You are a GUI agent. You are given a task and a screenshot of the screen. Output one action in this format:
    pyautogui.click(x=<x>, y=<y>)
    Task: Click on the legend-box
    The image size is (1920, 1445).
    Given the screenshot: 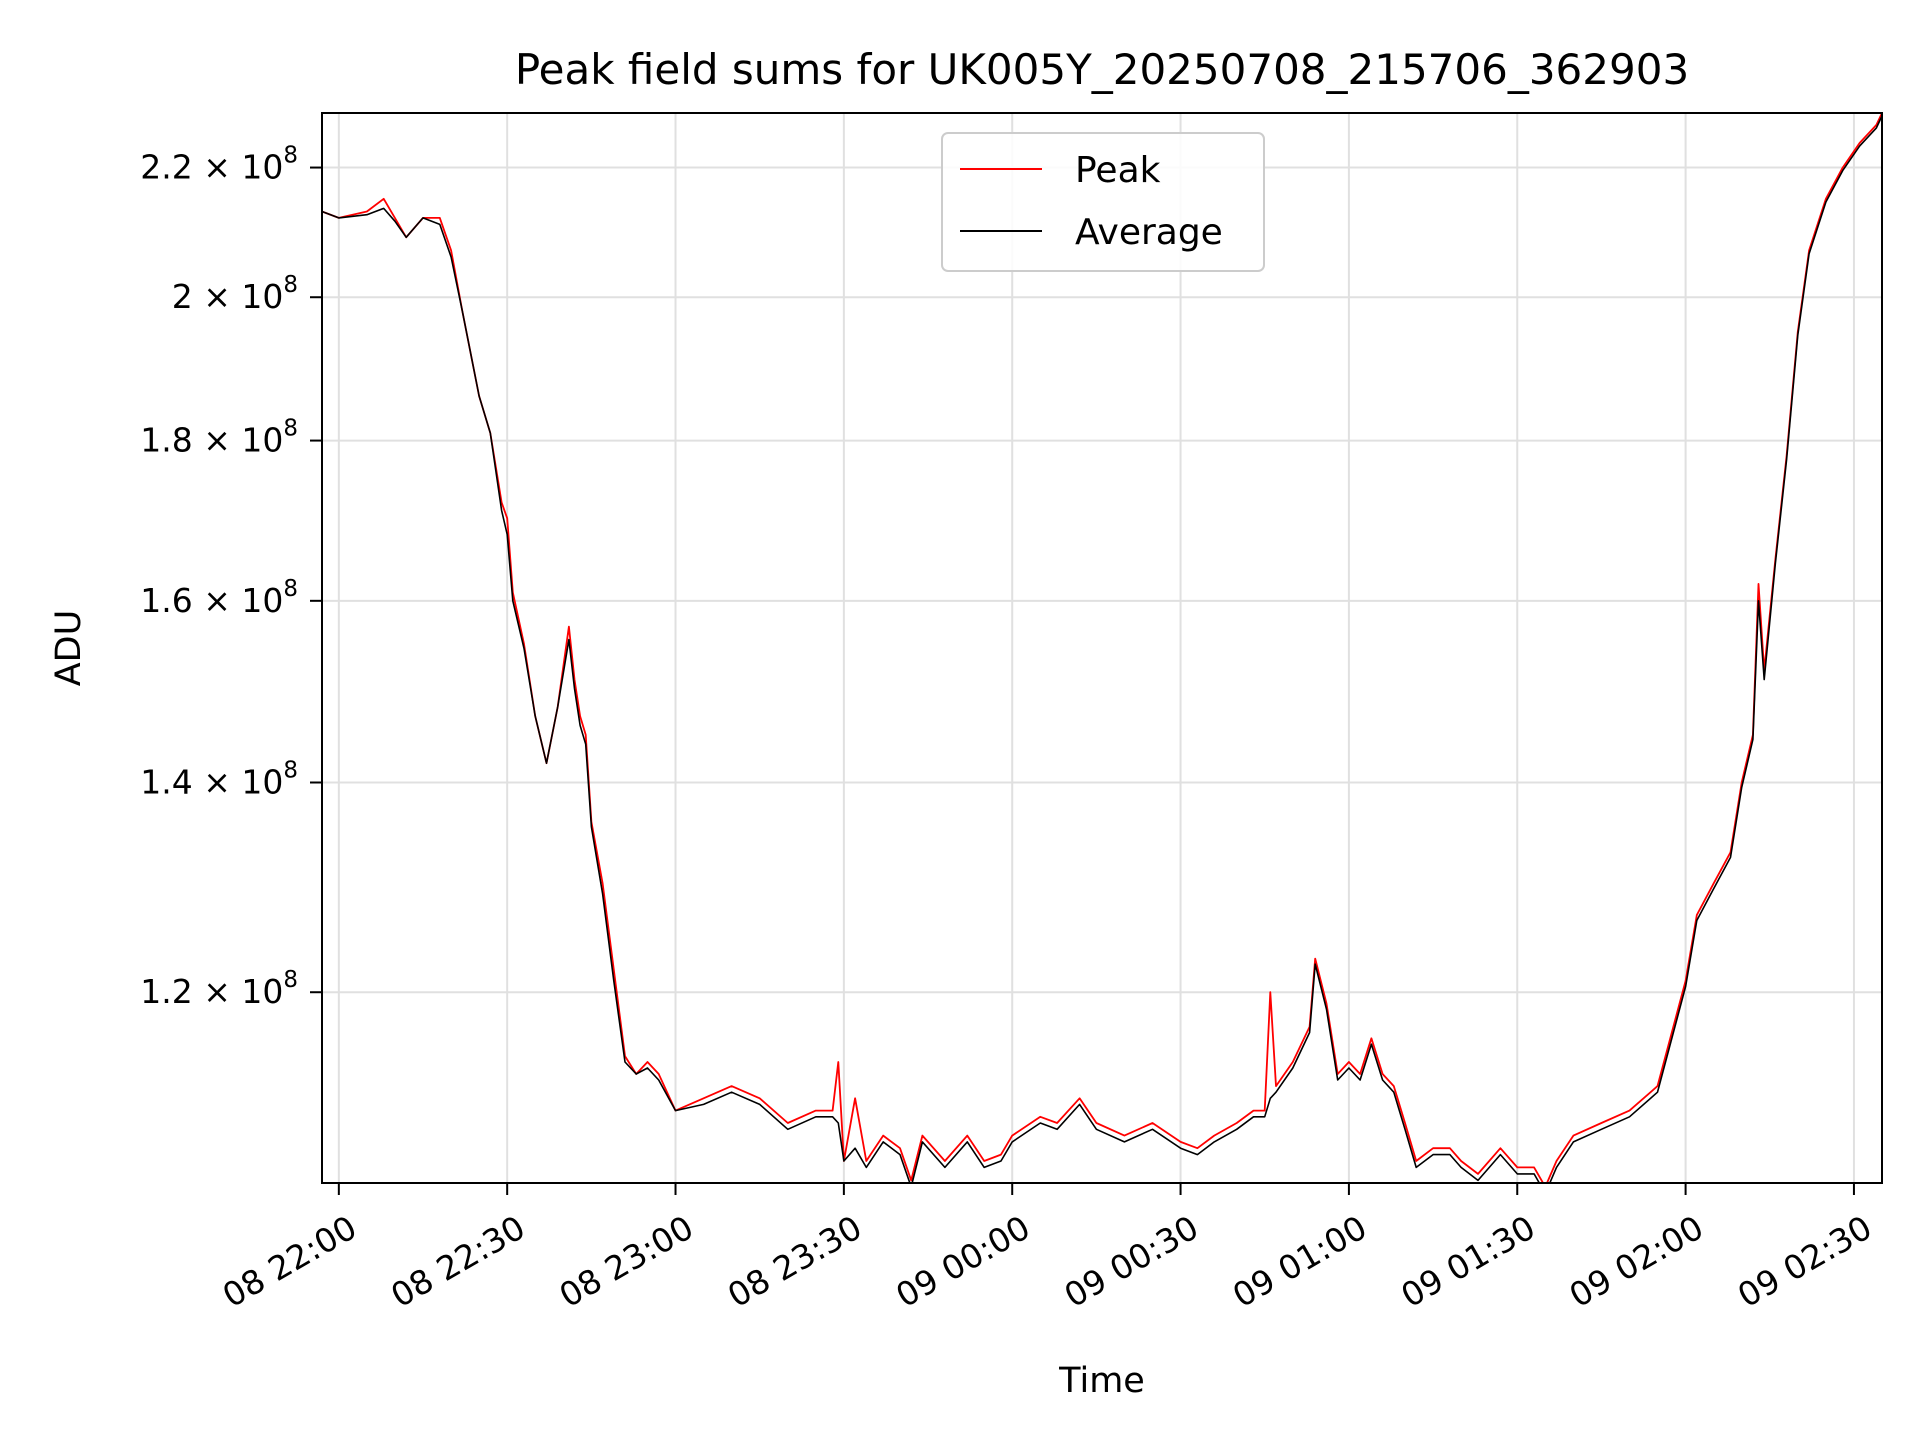 What is the action you would take?
    pyautogui.click(x=1103, y=202)
    